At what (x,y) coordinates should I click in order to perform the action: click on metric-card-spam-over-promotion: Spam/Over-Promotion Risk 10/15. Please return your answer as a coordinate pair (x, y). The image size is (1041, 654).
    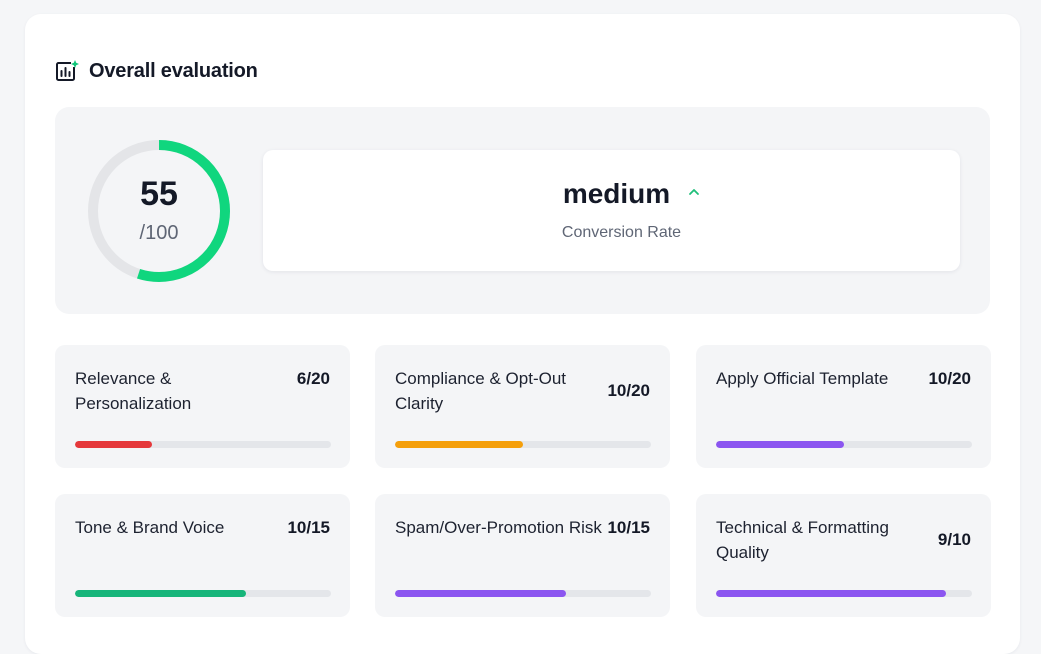
    Looking at the image, I should click on (522, 555).